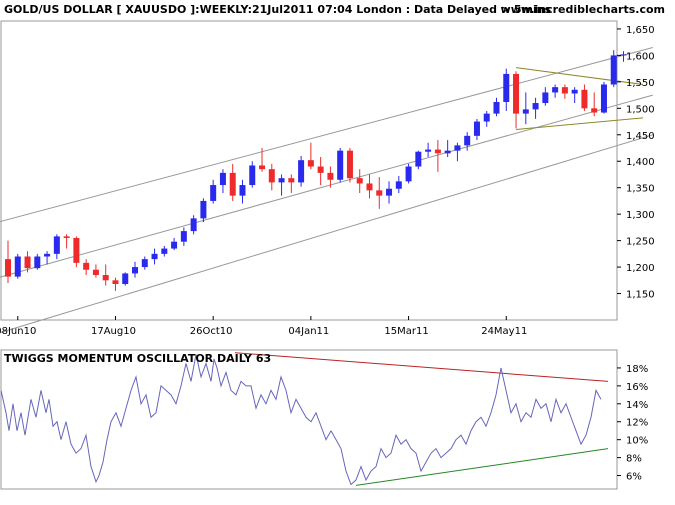 The height and width of the screenshot is (505, 675). I want to click on price-x-tick-label: 15Mar11, so click(406, 331).